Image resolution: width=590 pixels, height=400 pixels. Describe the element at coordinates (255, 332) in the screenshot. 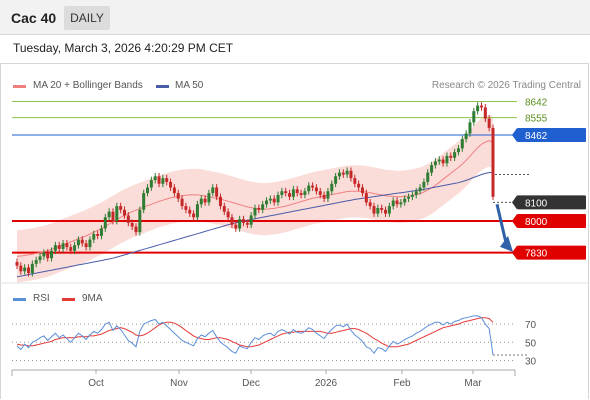

I see `rsi-ma9-line` at that location.